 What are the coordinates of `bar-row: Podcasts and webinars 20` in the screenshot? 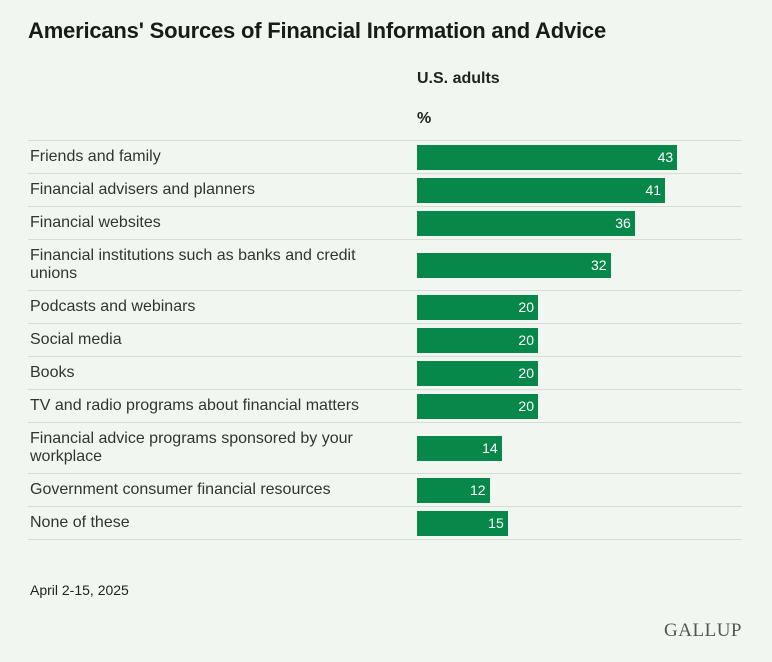 It's located at (385, 306).